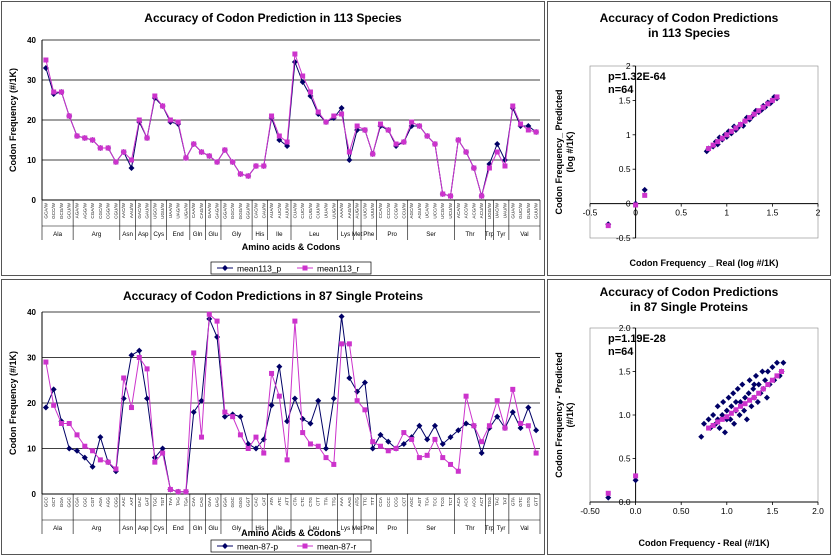 This screenshot has height=556, width=832. What do you see at coordinates (559, 415) in the screenshot?
I see `y-axis-title: Codon Frequency - Predicted` at bounding box center [559, 415].